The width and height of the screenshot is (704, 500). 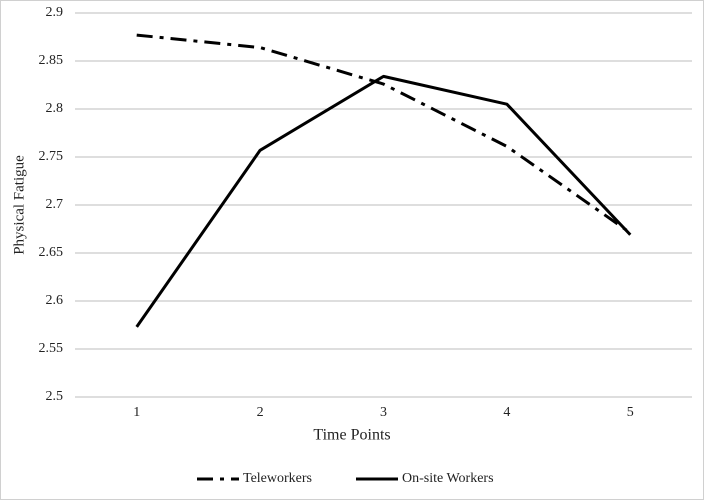 I want to click on y-tick-label: 2.55, so click(x=51, y=348).